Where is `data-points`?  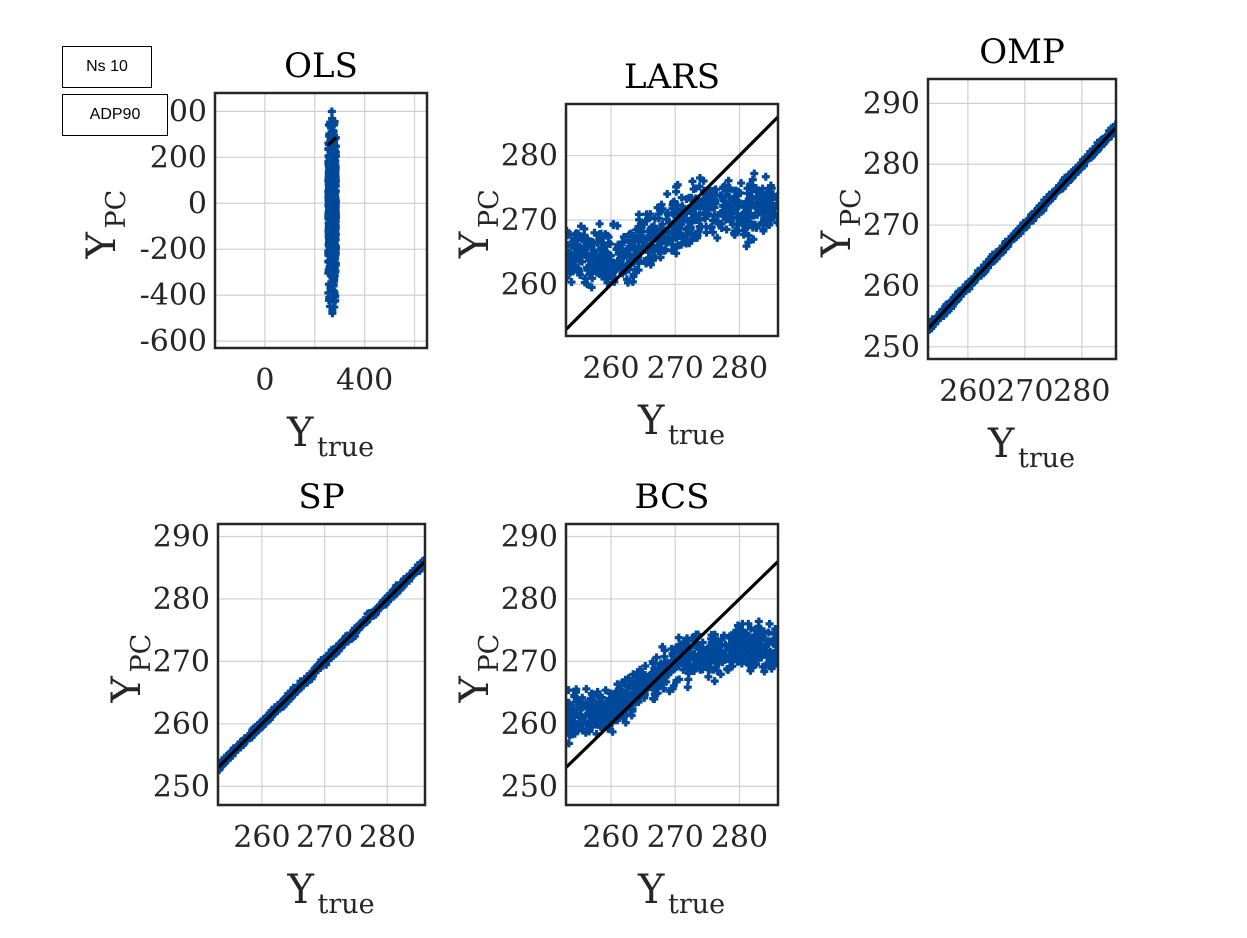 data-points is located at coordinates (672, 682).